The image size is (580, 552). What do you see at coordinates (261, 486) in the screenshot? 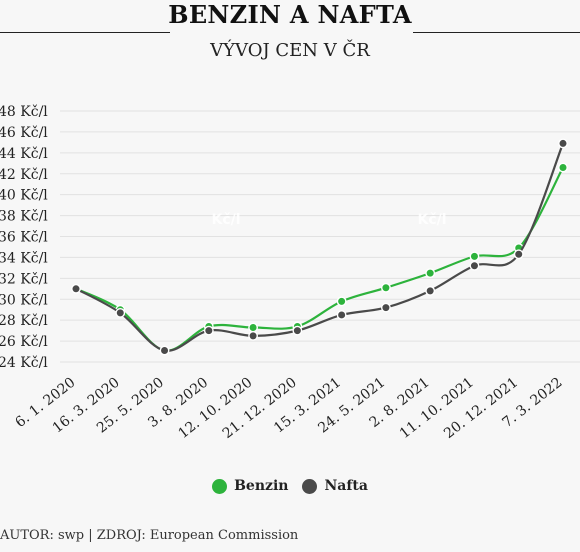
I see `legend-label-benzin: Benzin` at bounding box center [261, 486].